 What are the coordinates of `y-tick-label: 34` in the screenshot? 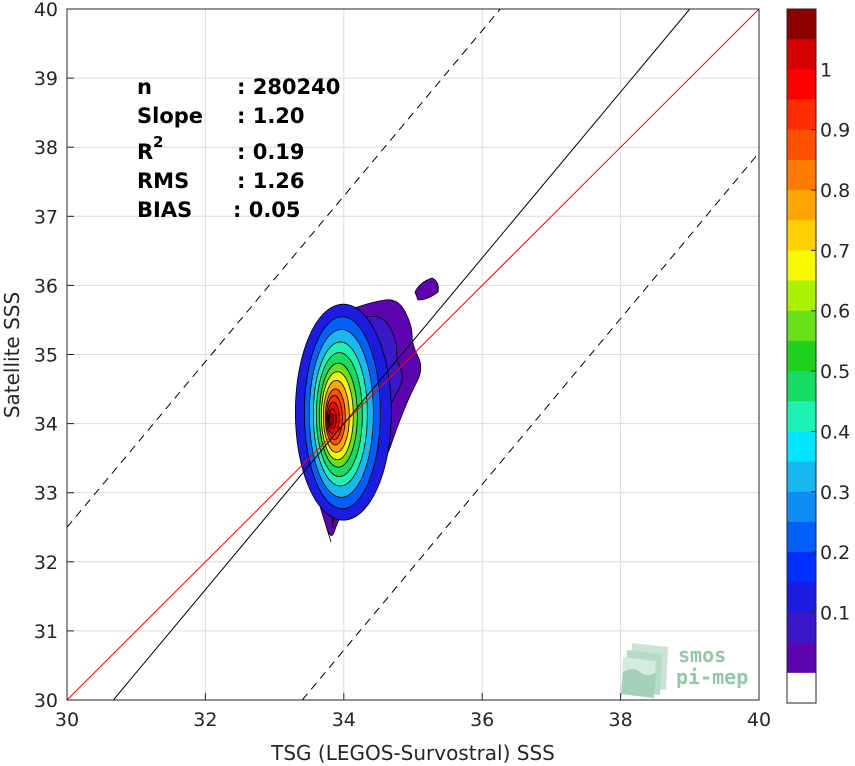 It's located at (46, 425).